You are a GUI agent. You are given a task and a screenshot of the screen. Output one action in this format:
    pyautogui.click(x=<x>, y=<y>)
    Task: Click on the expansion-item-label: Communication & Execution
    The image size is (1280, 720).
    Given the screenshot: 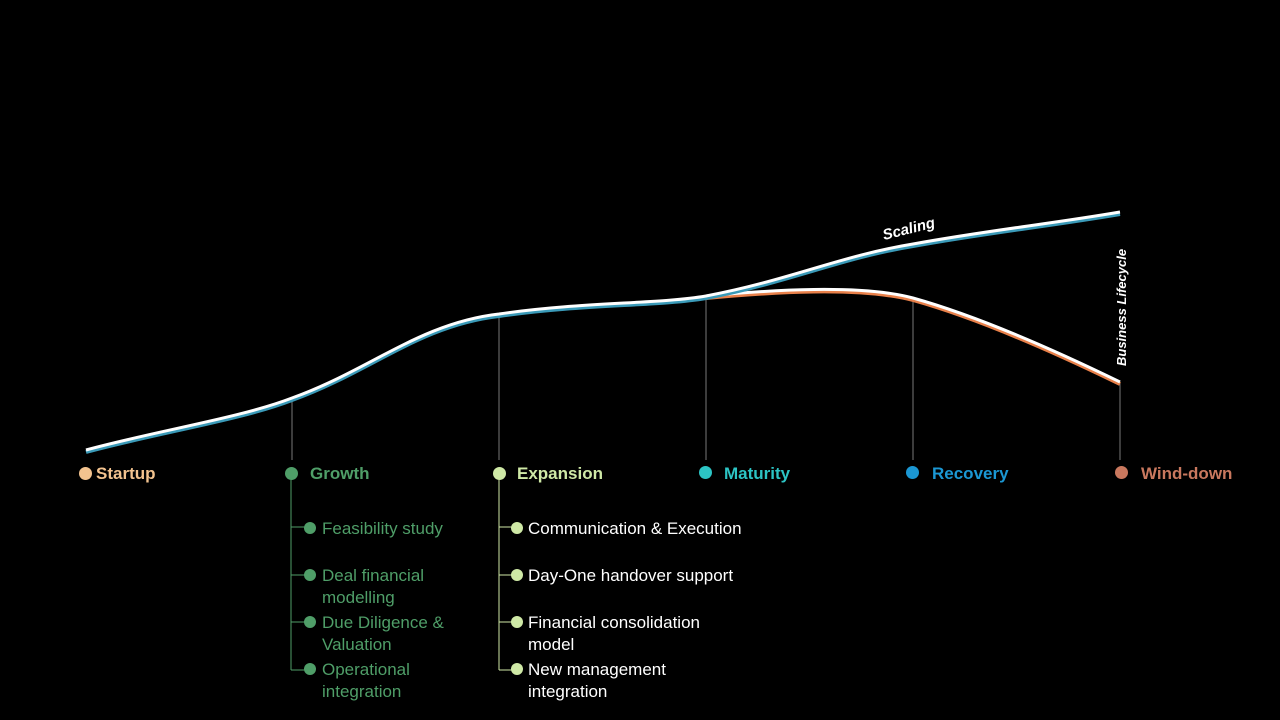 What is the action you would take?
    pyautogui.click(x=635, y=528)
    